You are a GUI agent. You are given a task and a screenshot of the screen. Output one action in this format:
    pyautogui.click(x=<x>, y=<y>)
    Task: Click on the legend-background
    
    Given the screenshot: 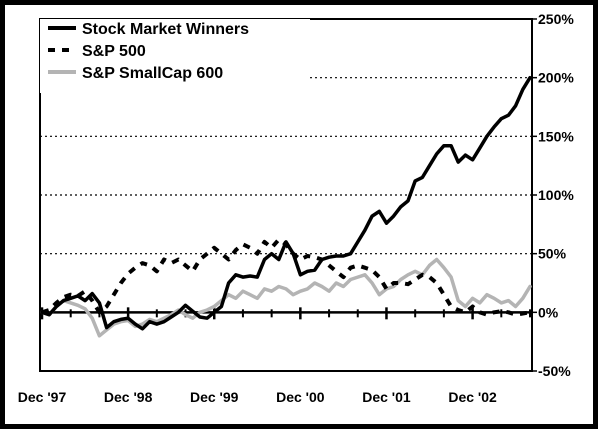 What is the action you would take?
    pyautogui.click(x=175, y=56)
    